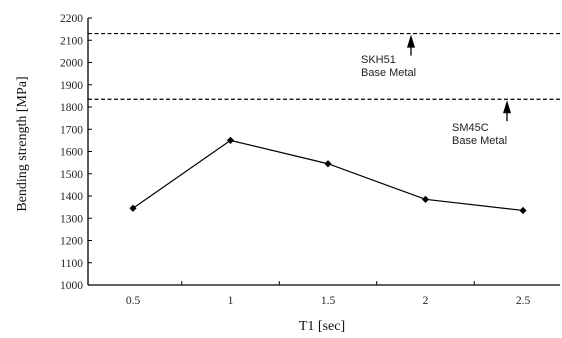 This screenshot has width=562, height=338. I want to click on x-tick-label: 0.5, so click(133, 301).